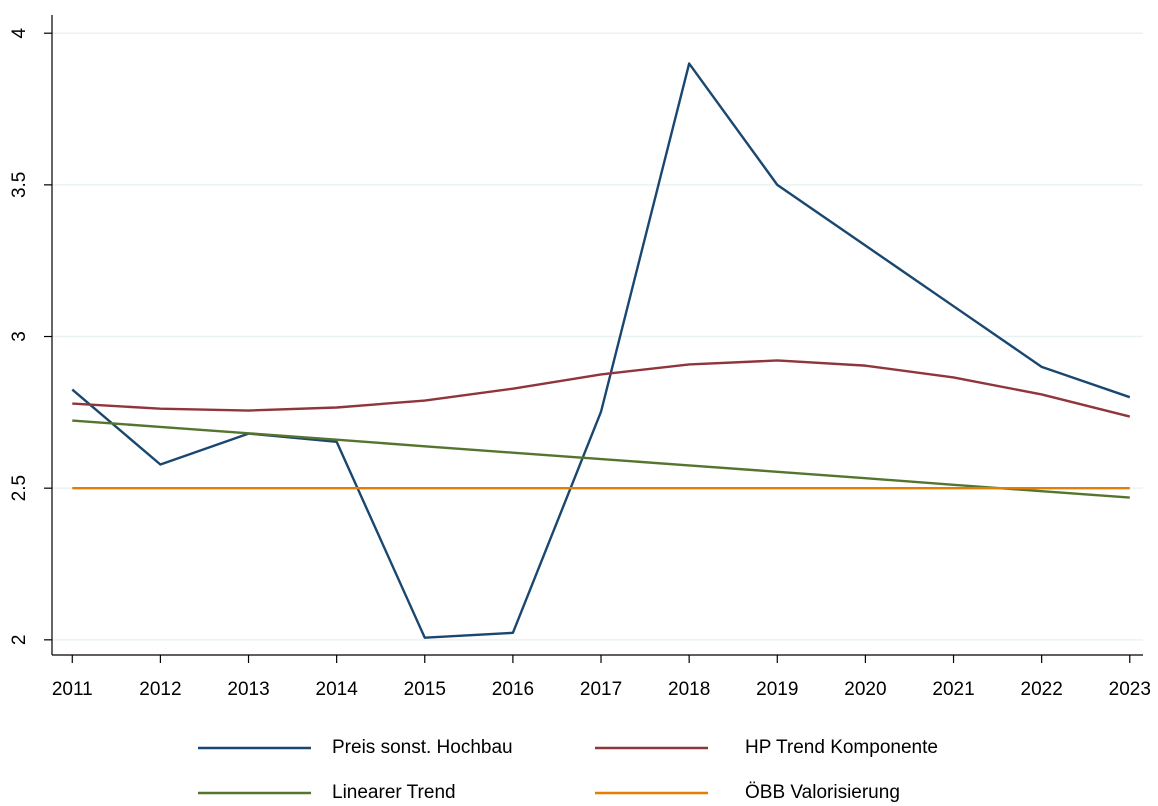 The image size is (1158, 806). What do you see at coordinates (689, 689) in the screenshot?
I see `x-tick-label: 2018` at bounding box center [689, 689].